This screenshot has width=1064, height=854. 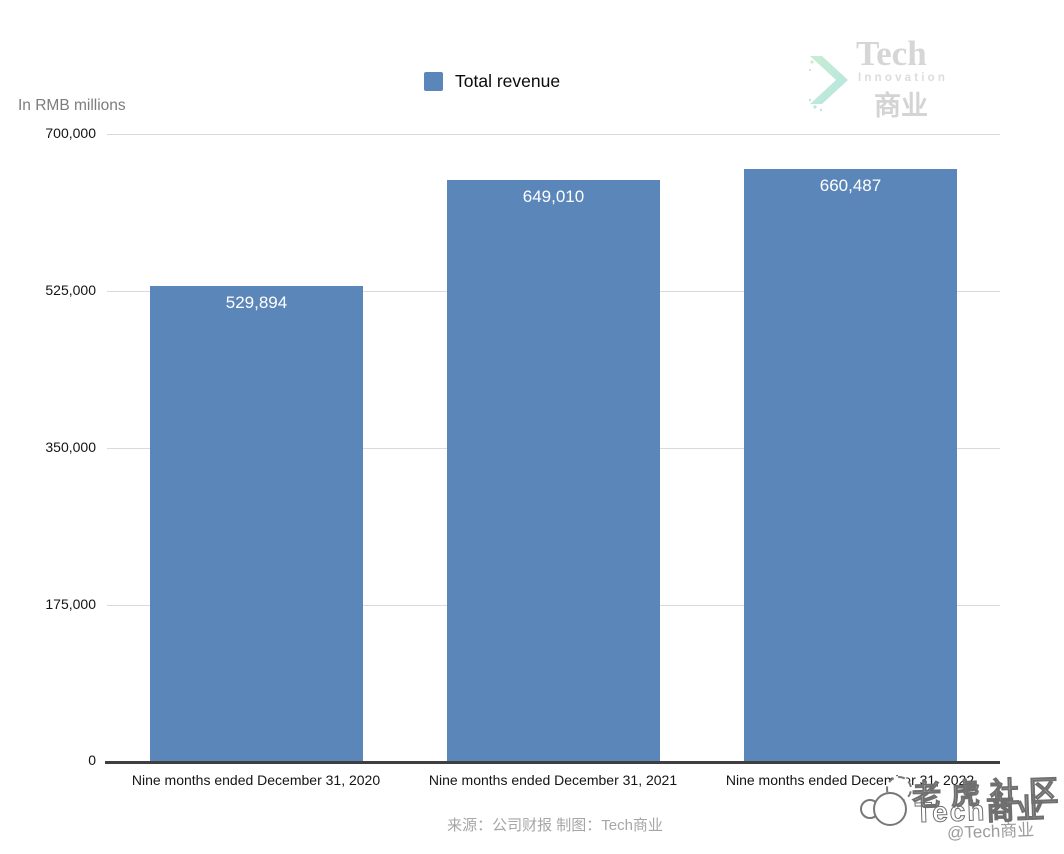 What do you see at coordinates (555, 825) in the screenshot?
I see `source-caption: 来源：公司财报 制图：Tech商业` at bounding box center [555, 825].